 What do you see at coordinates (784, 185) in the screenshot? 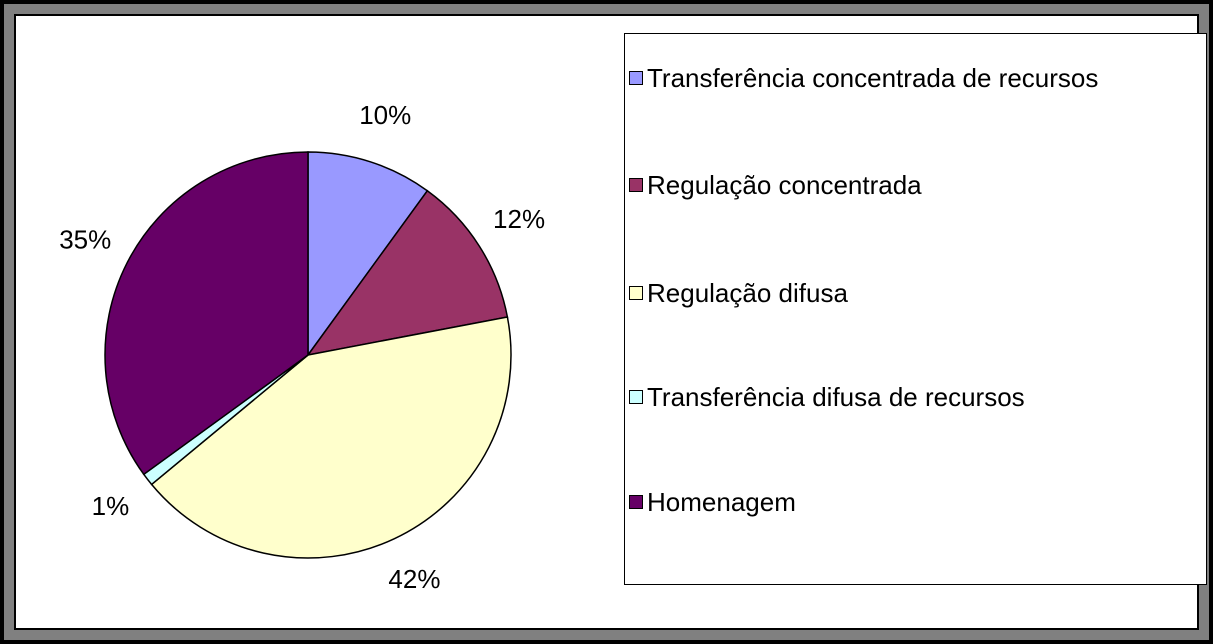
I see `legend-label: Regulação concentrada` at bounding box center [784, 185].